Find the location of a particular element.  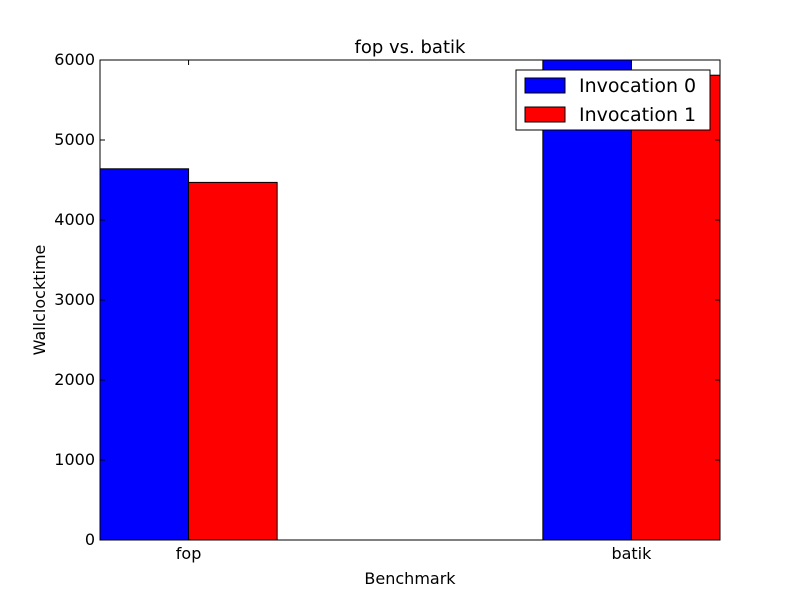

legend-label-invocation-1: Invocation 1 is located at coordinates (637, 115).